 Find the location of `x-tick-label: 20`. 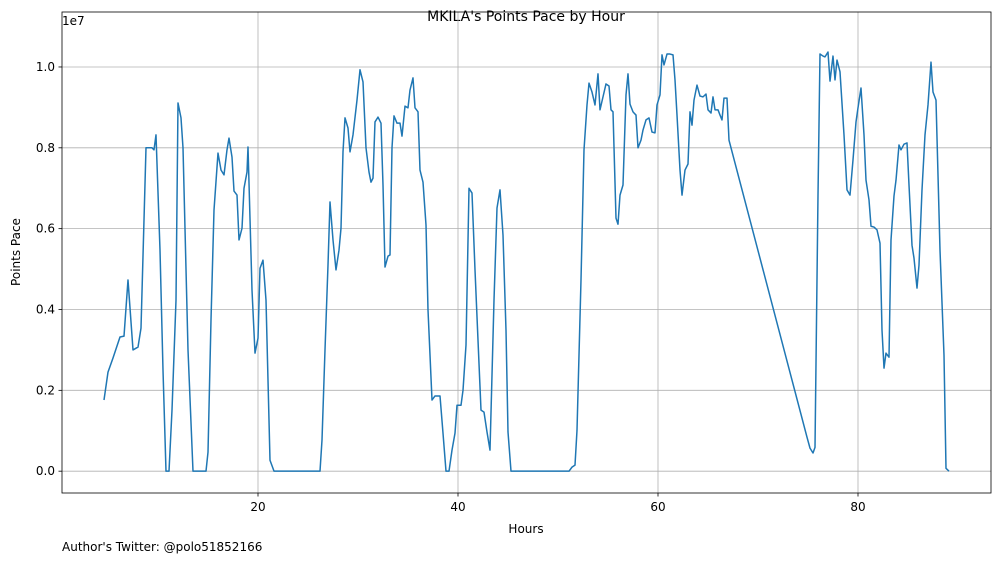

x-tick-label: 20 is located at coordinates (257, 507).